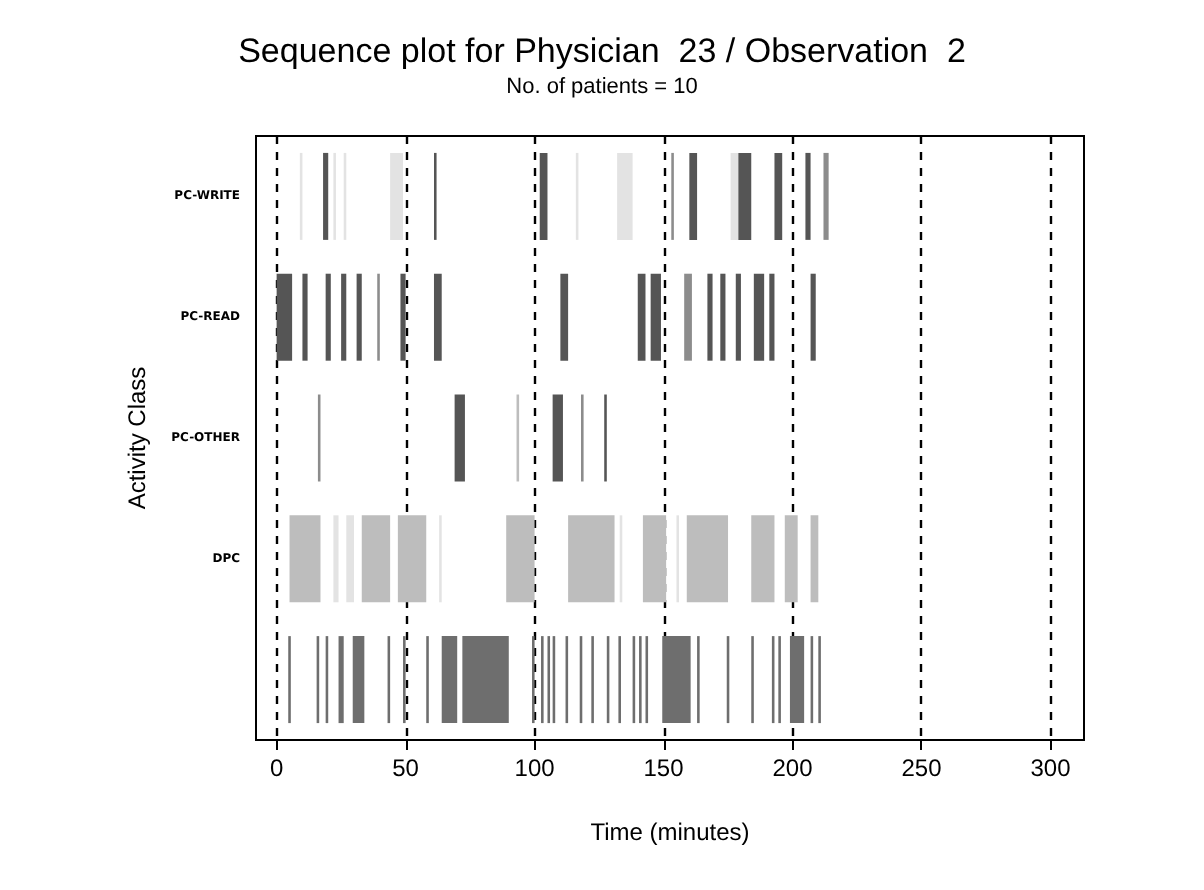 The width and height of the screenshot is (1204, 890). Describe the element at coordinates (793, 768) in the screenshot. I see `x-tick-label: 200` at that location.